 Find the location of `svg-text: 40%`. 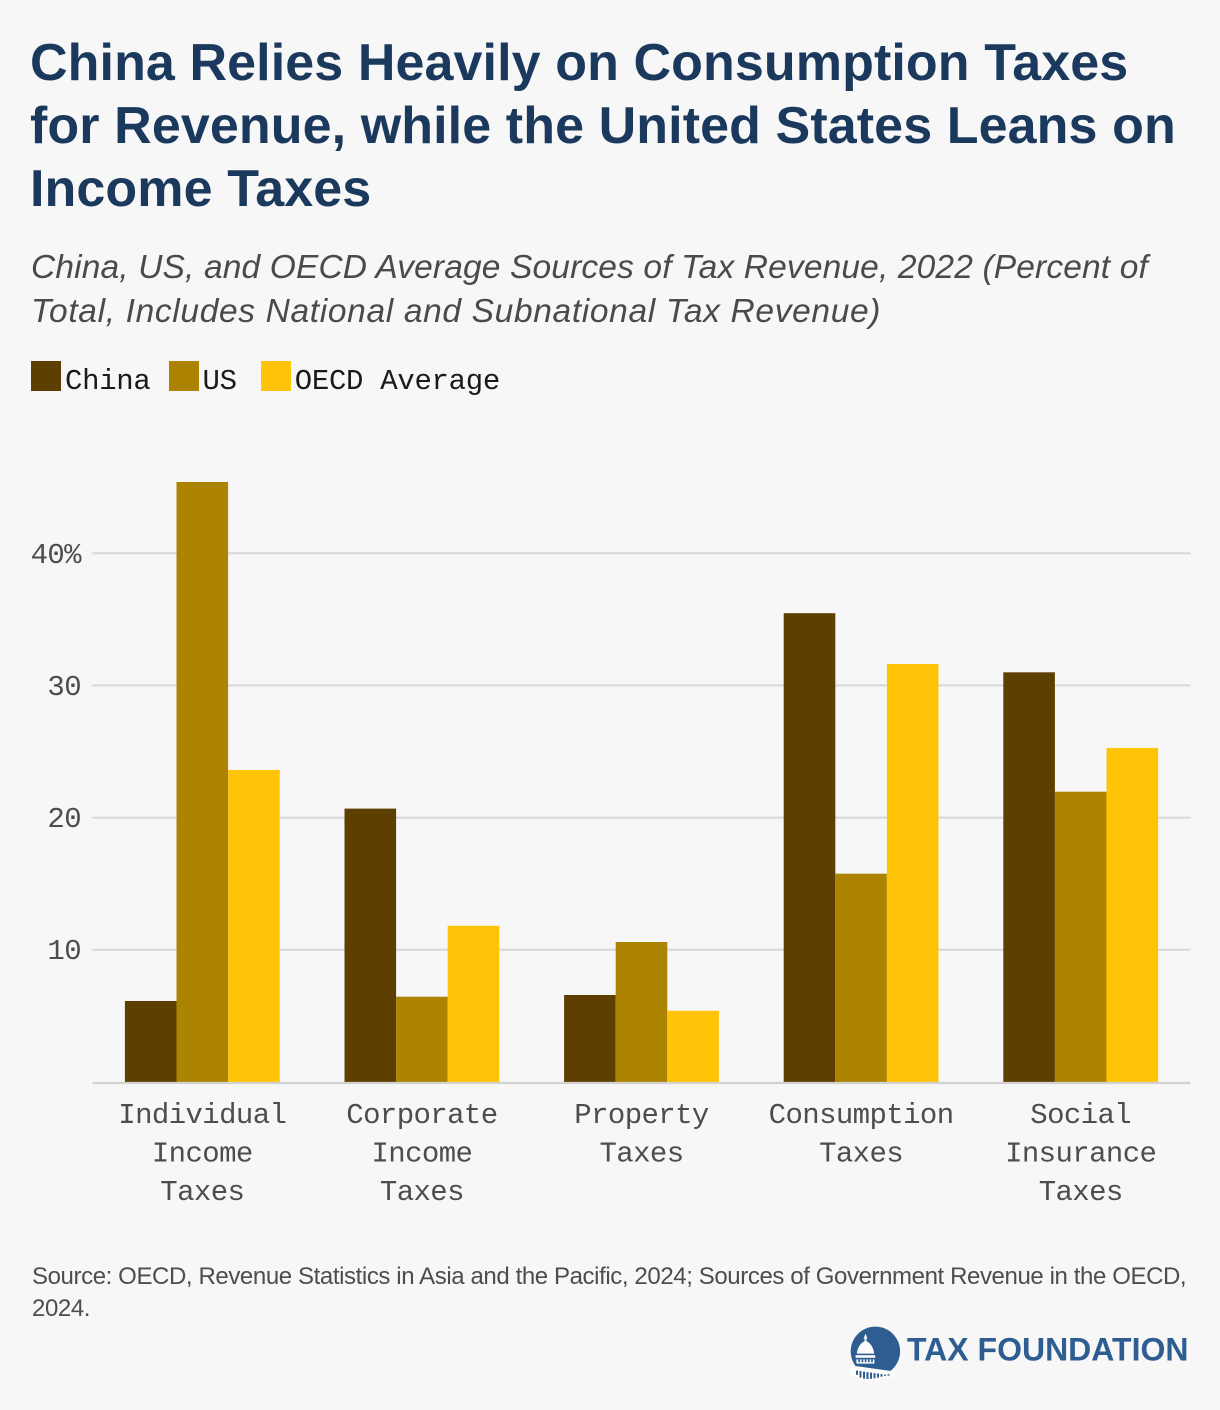

svg-text: 40% is located at coordinates (57, 555).